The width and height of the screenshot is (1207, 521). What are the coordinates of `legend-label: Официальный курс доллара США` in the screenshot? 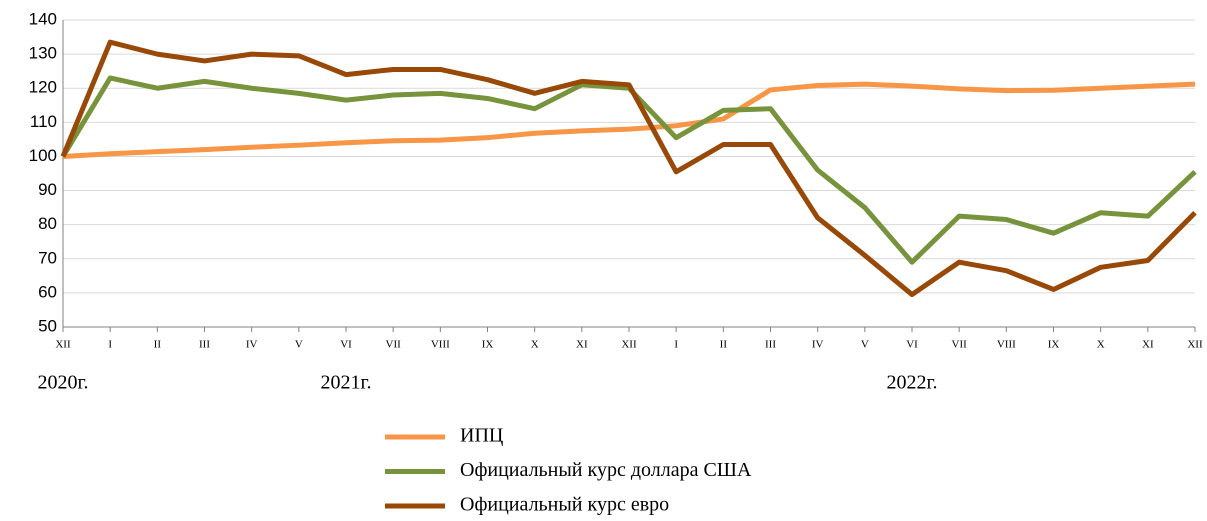 It's located at (606, 470).